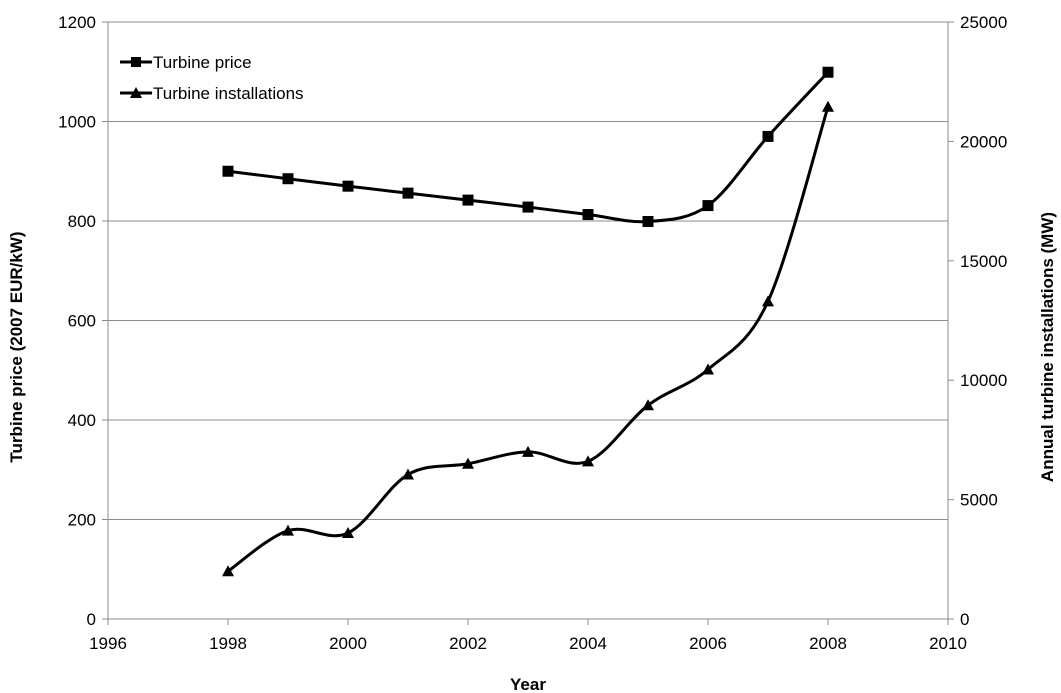  I want to click on y2-tick-label: 15000, so click(983, 261).